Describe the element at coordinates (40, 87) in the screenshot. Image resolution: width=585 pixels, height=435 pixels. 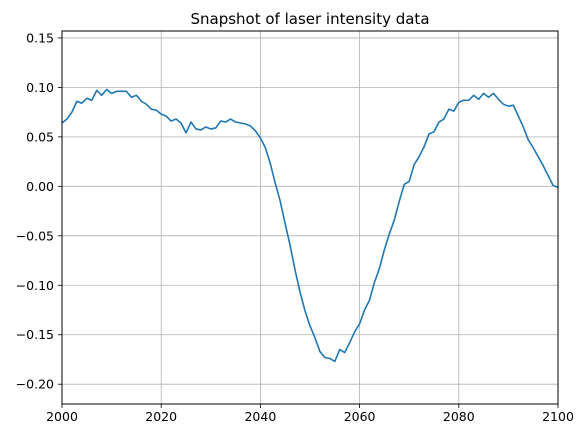
I see `y-tick-label: 0.10` at that location.